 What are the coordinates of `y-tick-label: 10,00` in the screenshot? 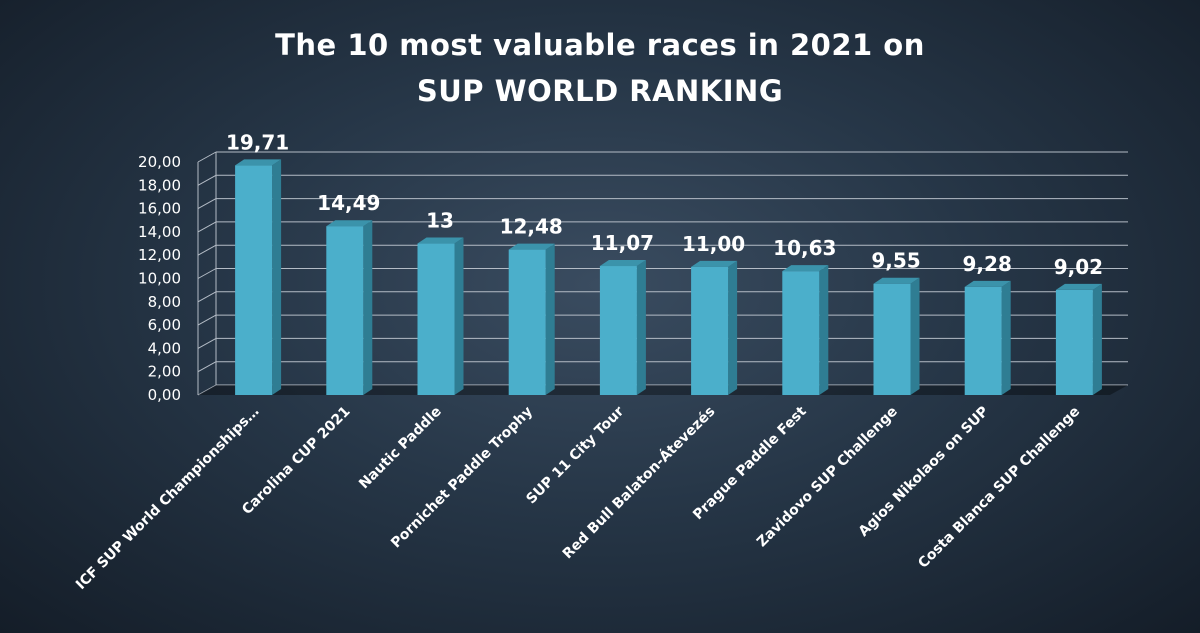 It's located at (159, 279).